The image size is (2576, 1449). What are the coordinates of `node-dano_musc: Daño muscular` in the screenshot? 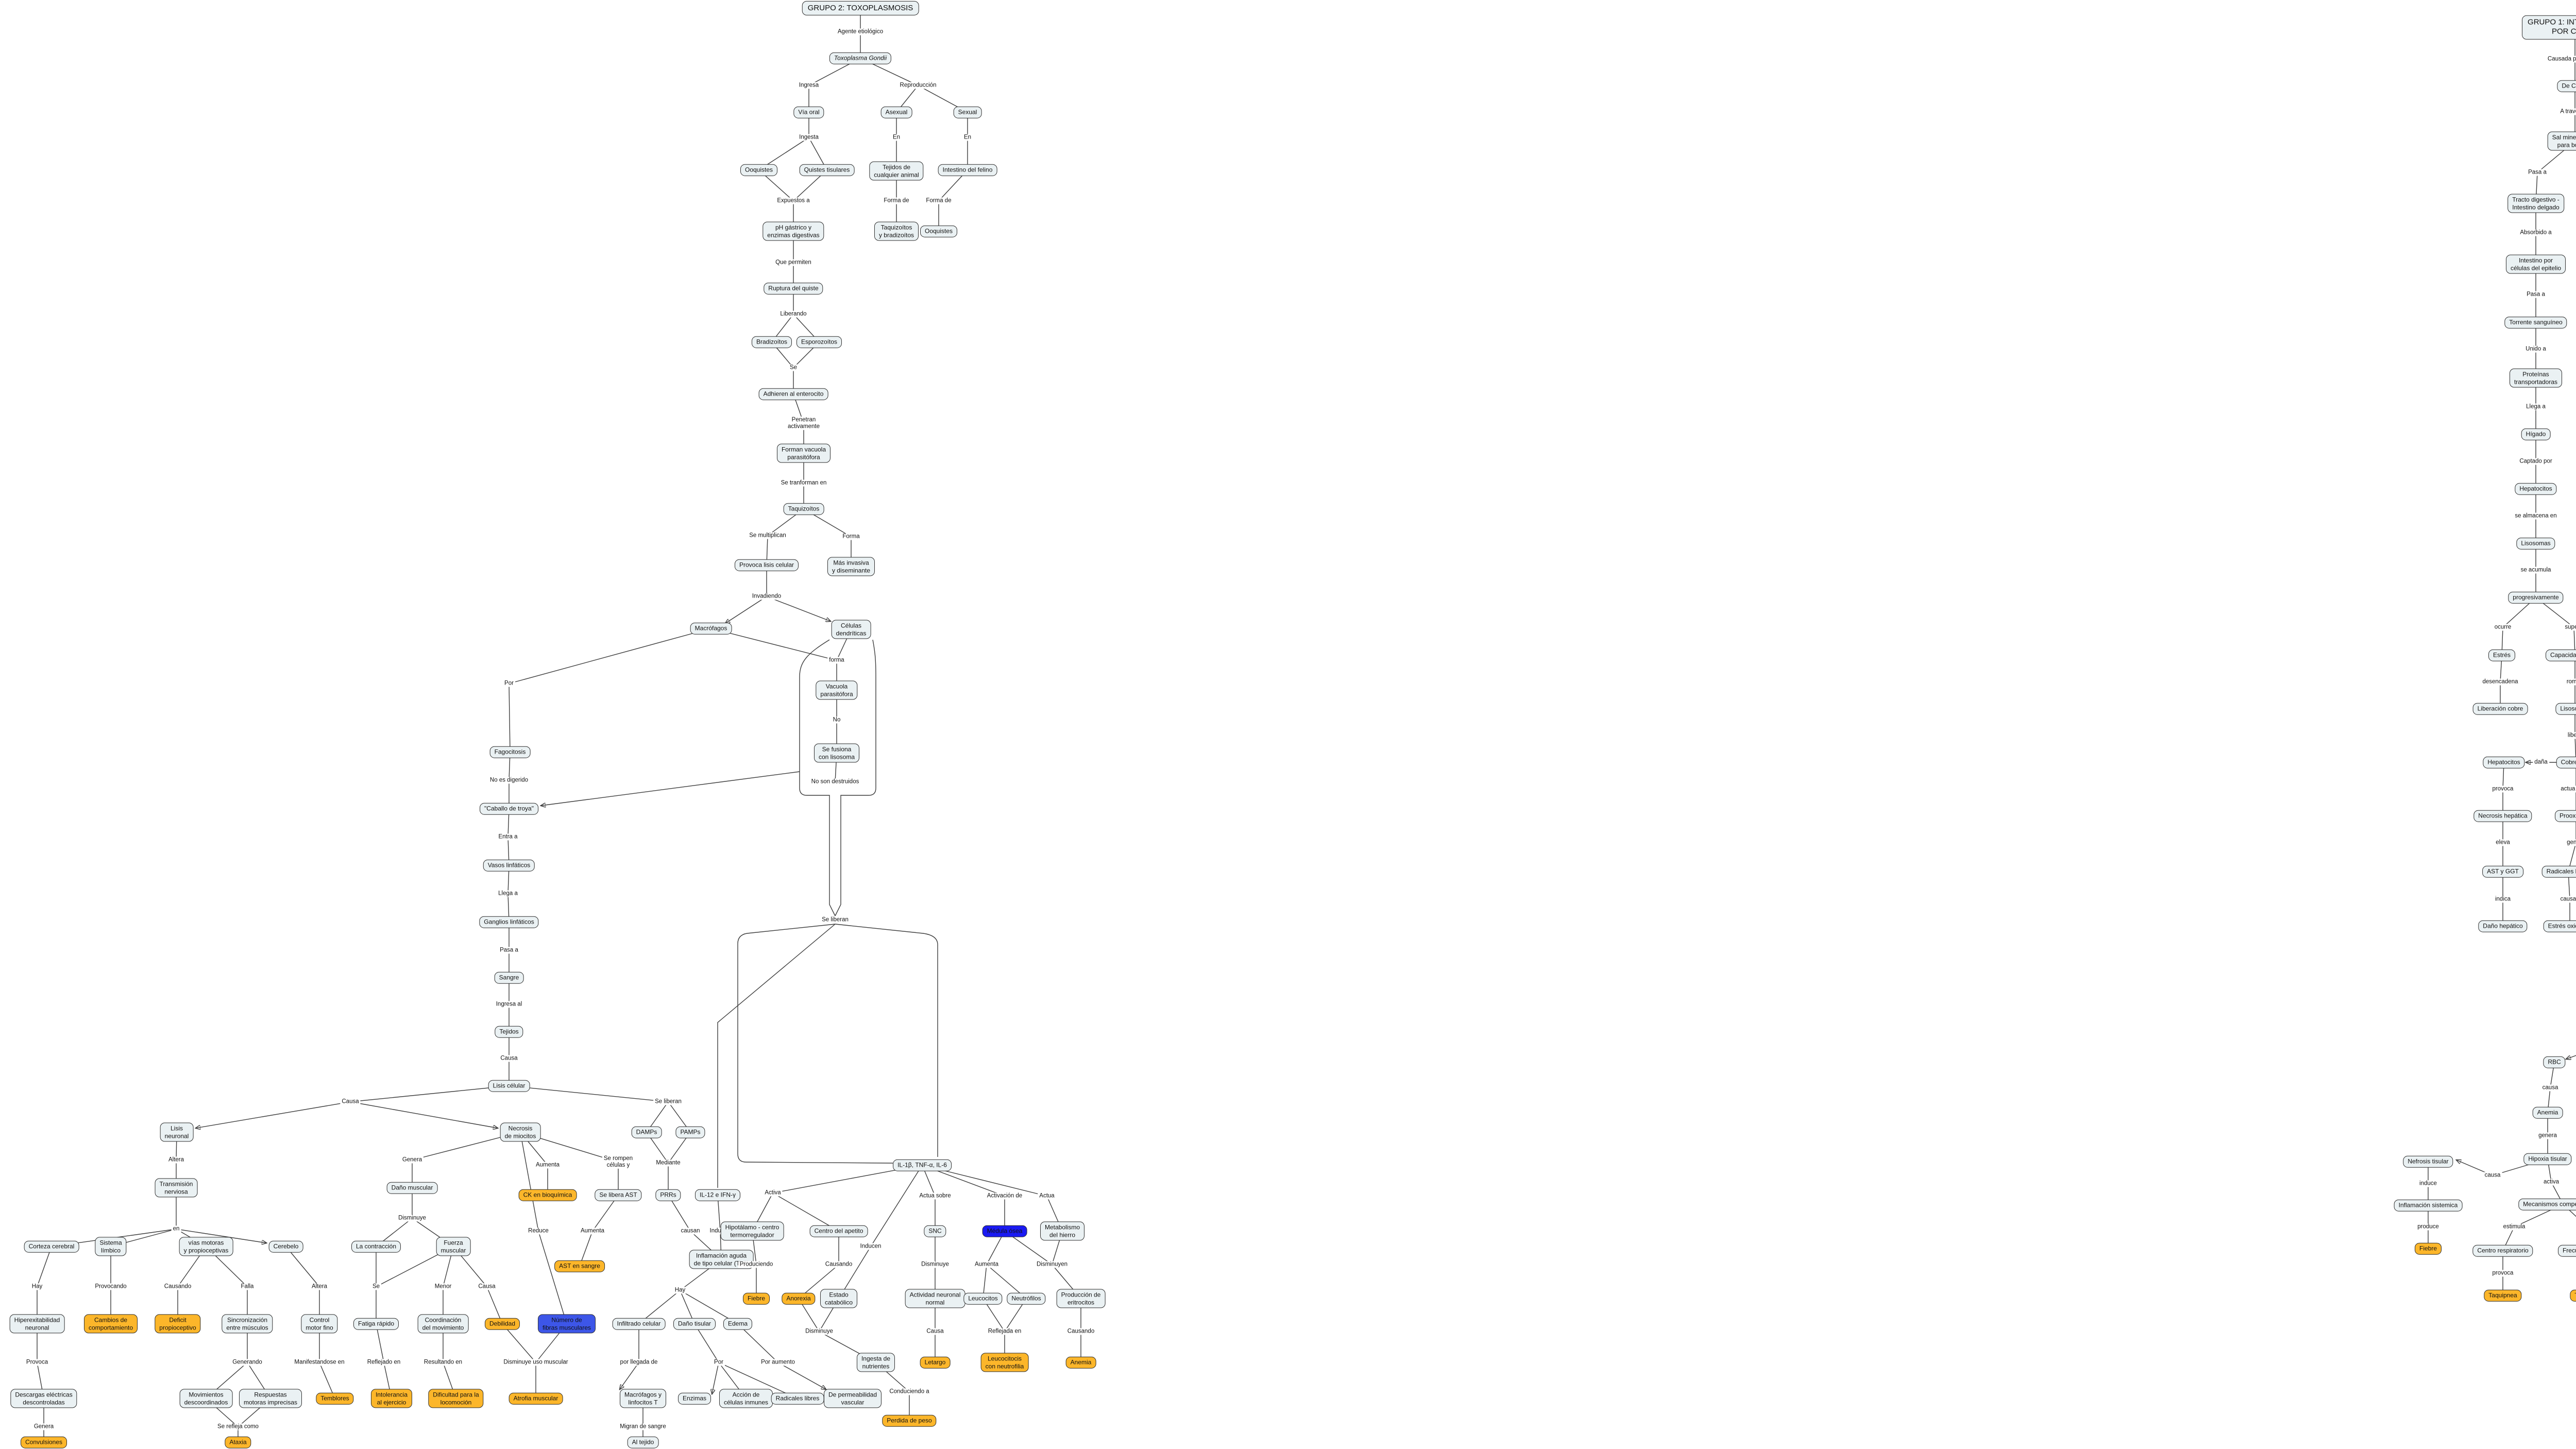 It's located at (412, 1188).